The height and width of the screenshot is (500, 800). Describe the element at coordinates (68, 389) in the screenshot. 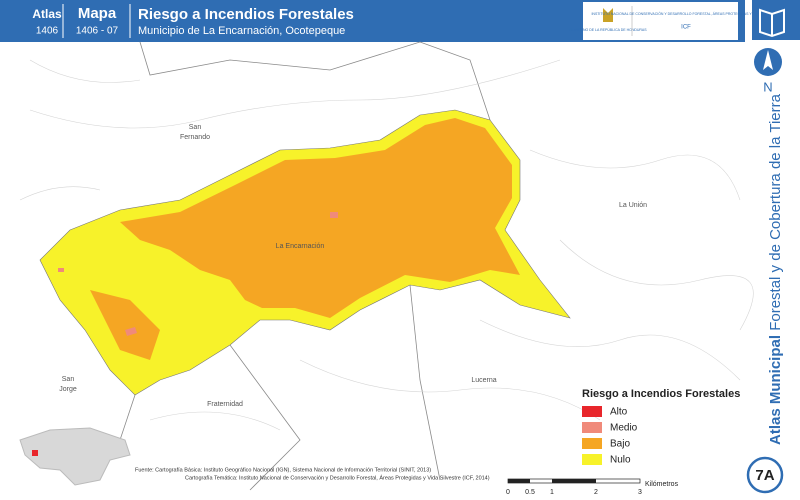

I see `place-label: Jorge` at that location.